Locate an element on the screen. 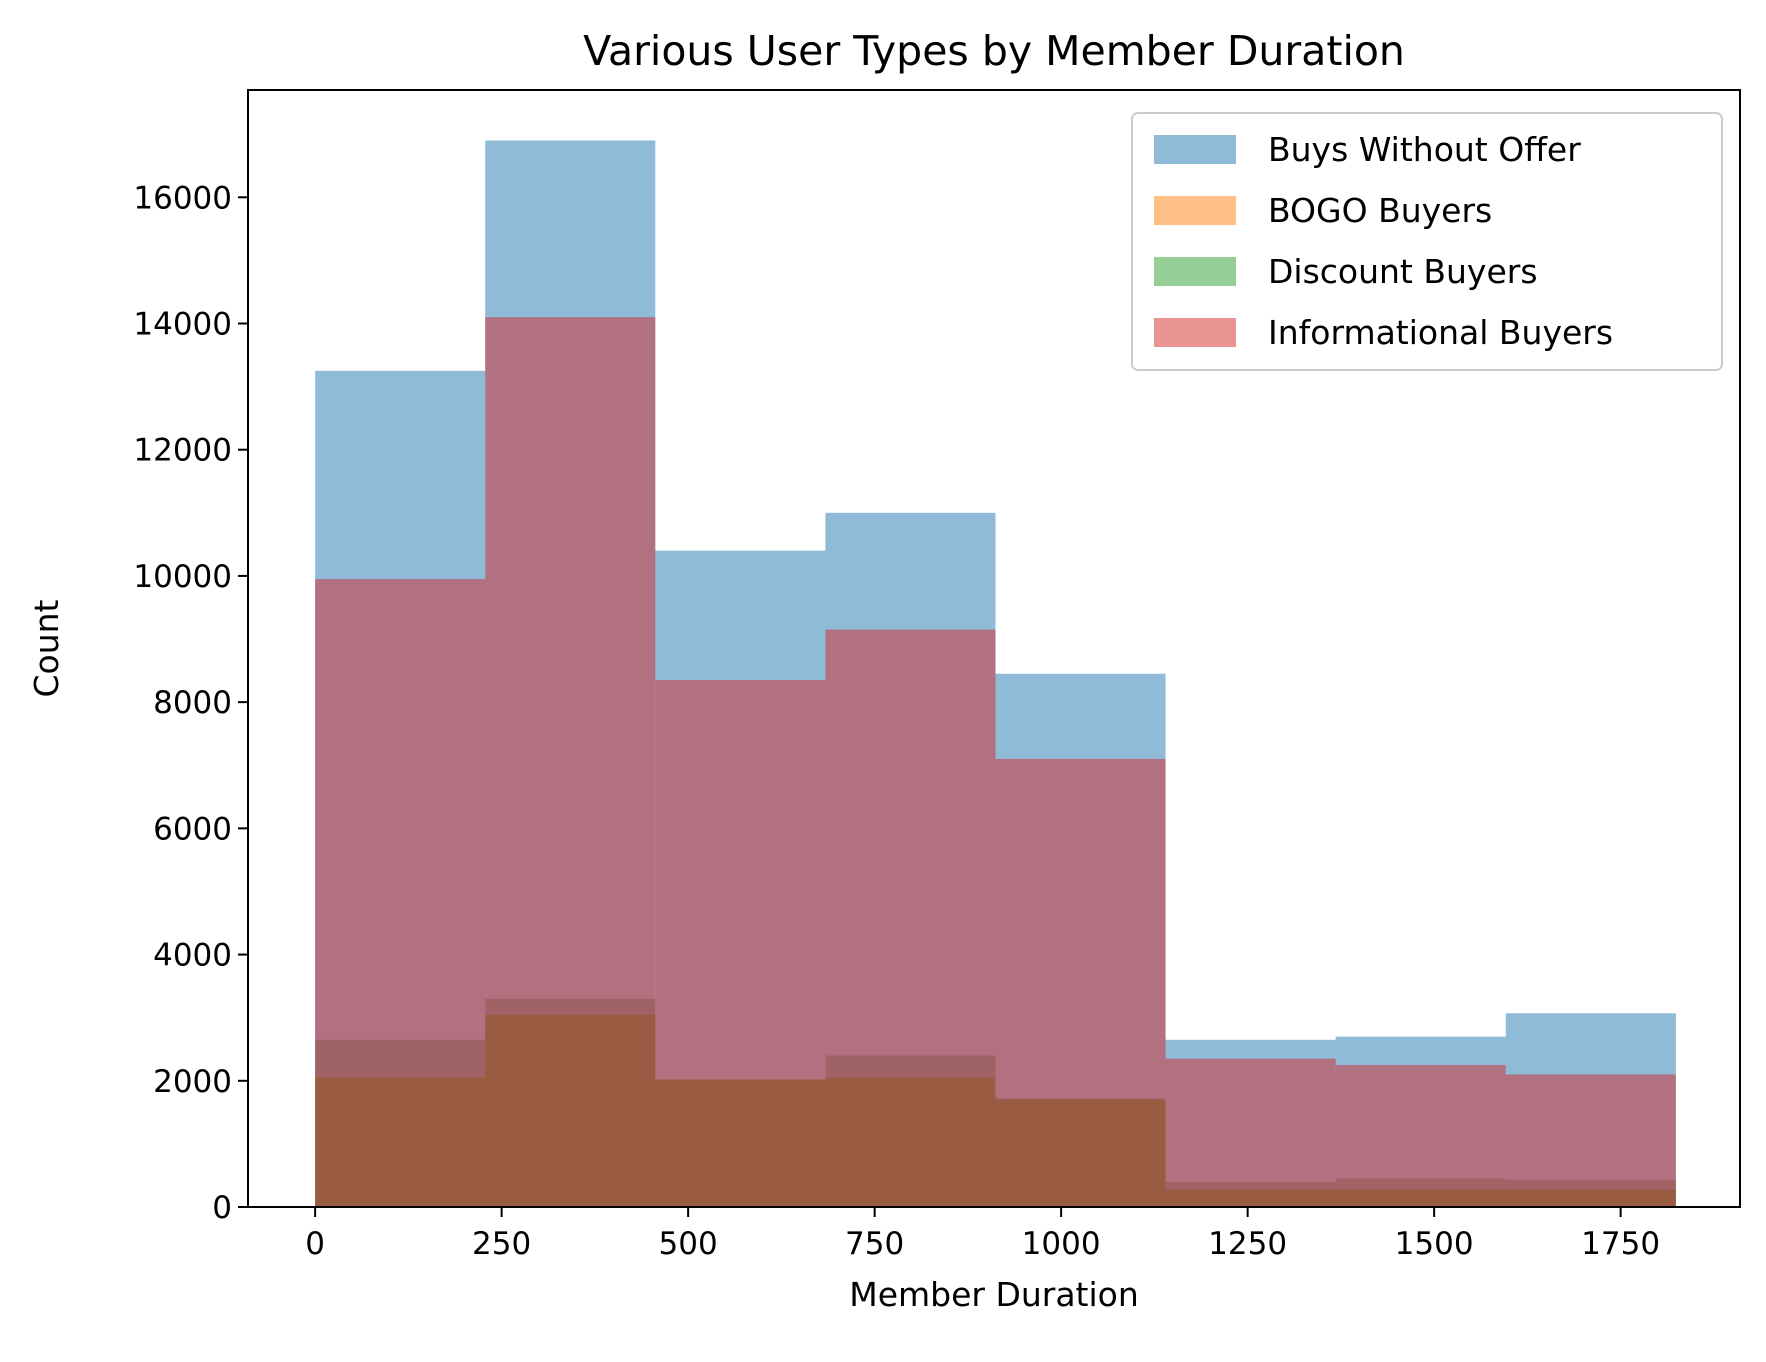 This screenshot has height=1362, width=1766. x-axis-label: Member Duration is located at coordinates (994, 1294).